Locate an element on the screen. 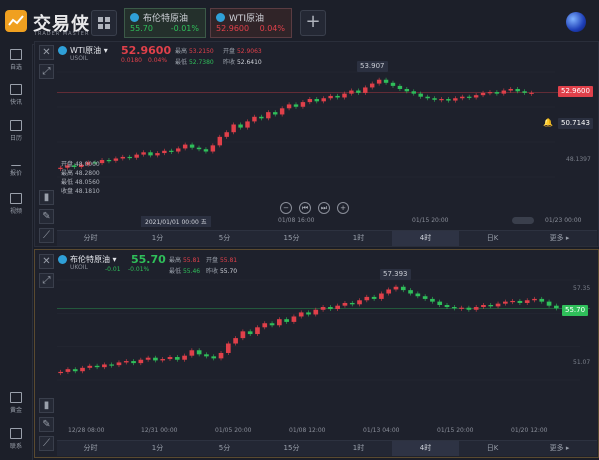  tab-brent-change: -0.01% is located at coordinates (184, 28).